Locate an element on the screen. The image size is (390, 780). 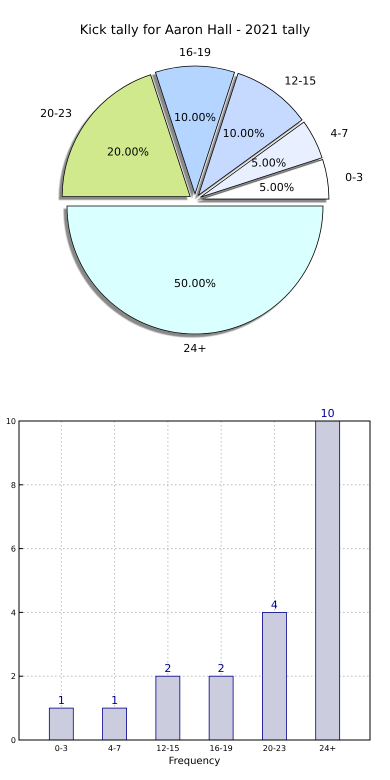
x-tick-label: 16-19 is located at coordinates (221, 748).